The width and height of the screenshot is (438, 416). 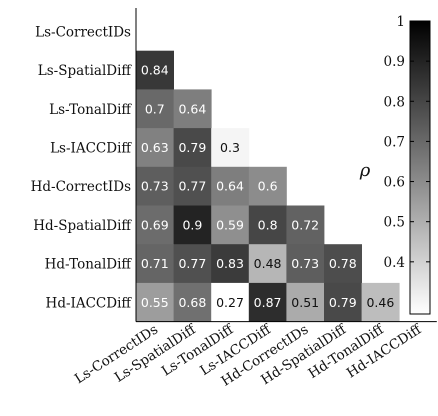 I want to click on cell-value-label: 0.69, so click(x=155, y=224).